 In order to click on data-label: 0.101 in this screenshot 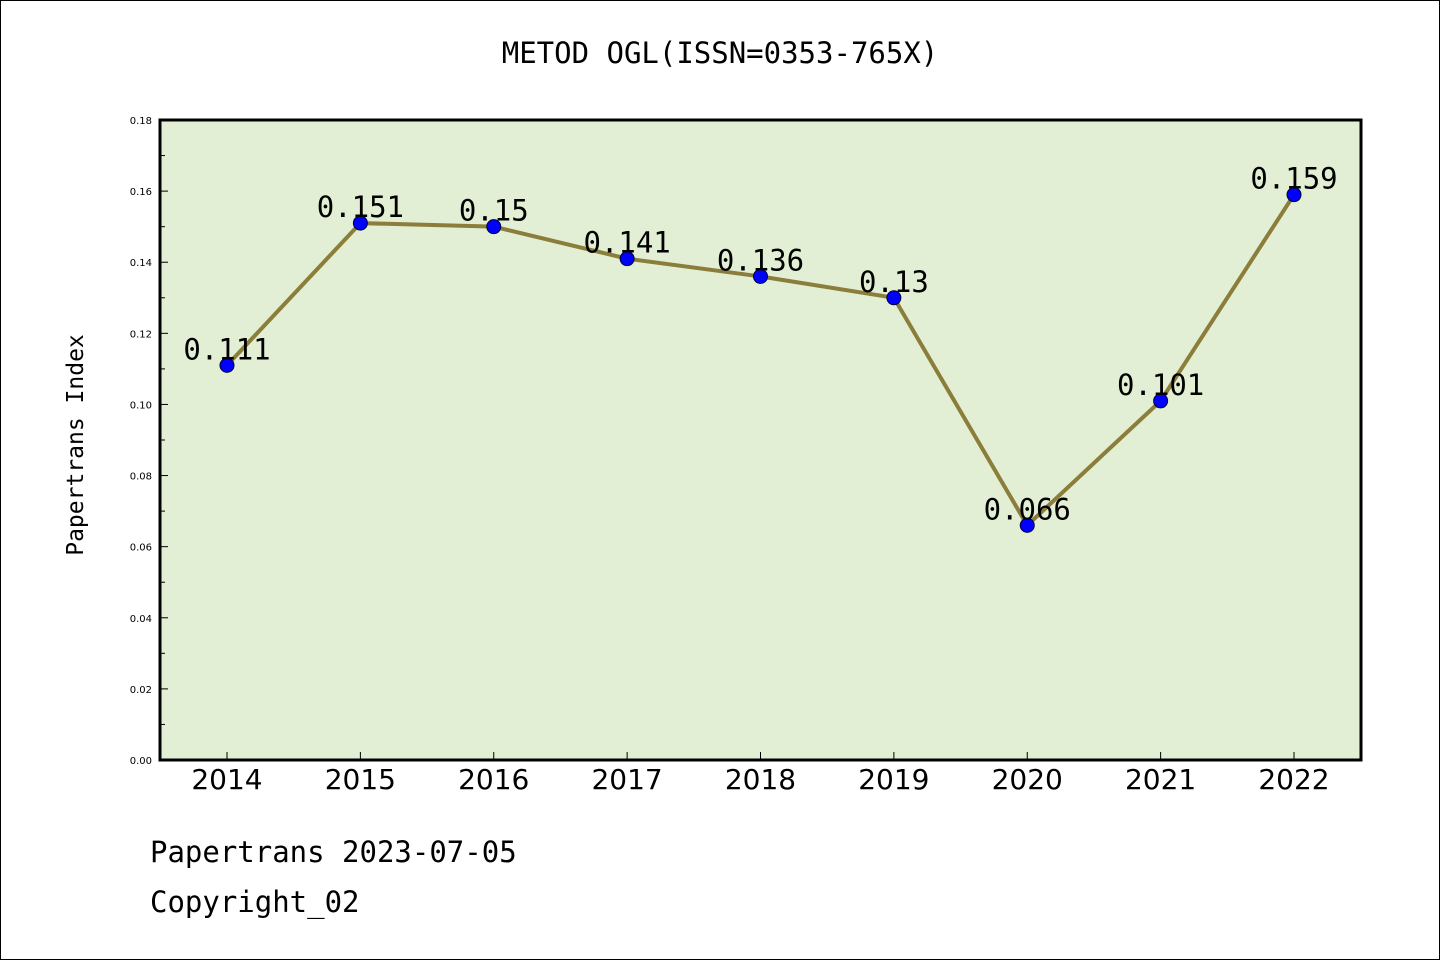, I will do `click(1160, 385)`.